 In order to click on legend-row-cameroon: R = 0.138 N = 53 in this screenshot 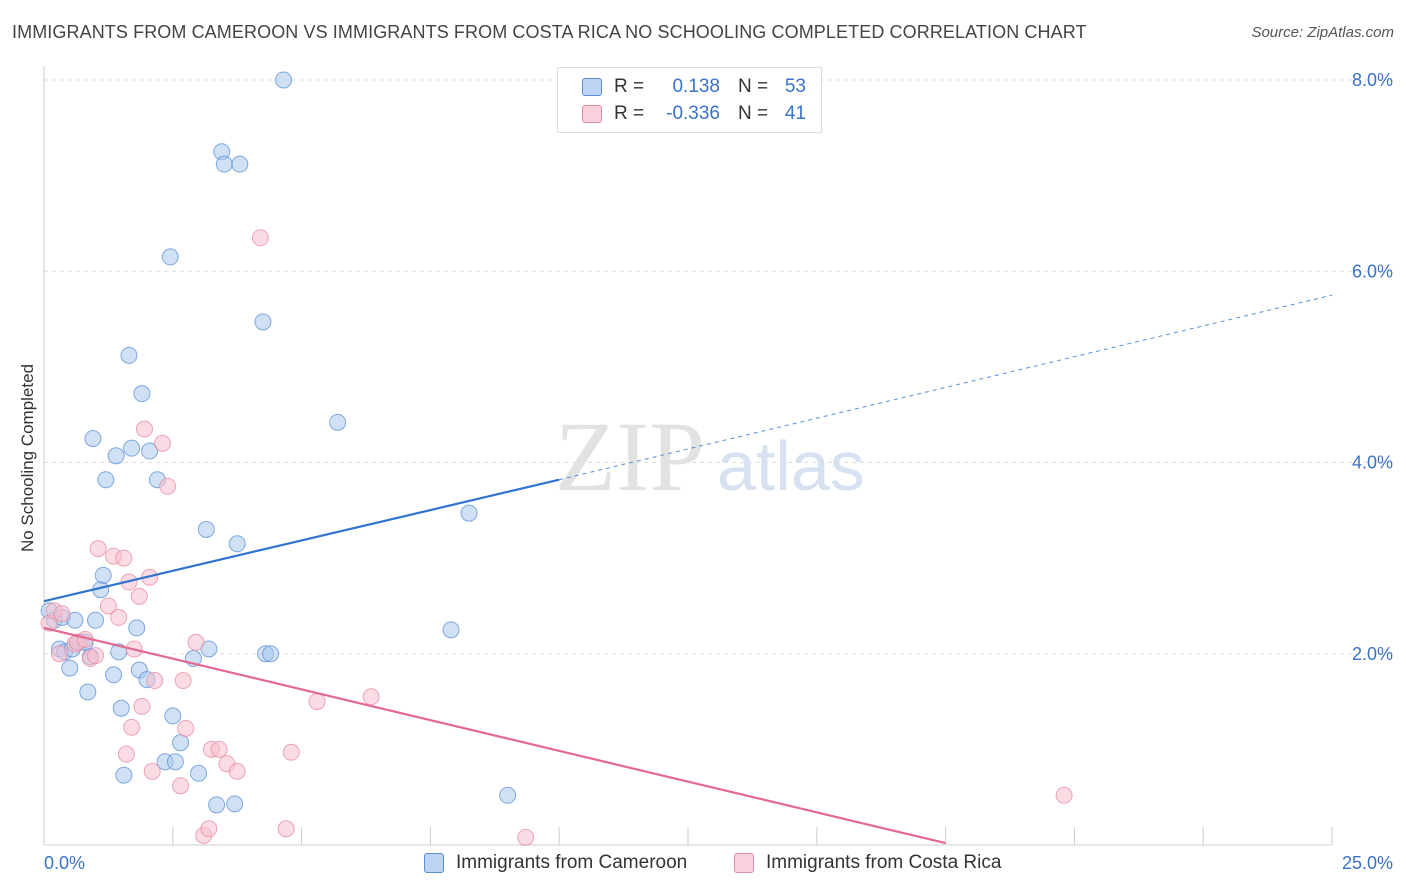, I will do `click(694, 87)`.